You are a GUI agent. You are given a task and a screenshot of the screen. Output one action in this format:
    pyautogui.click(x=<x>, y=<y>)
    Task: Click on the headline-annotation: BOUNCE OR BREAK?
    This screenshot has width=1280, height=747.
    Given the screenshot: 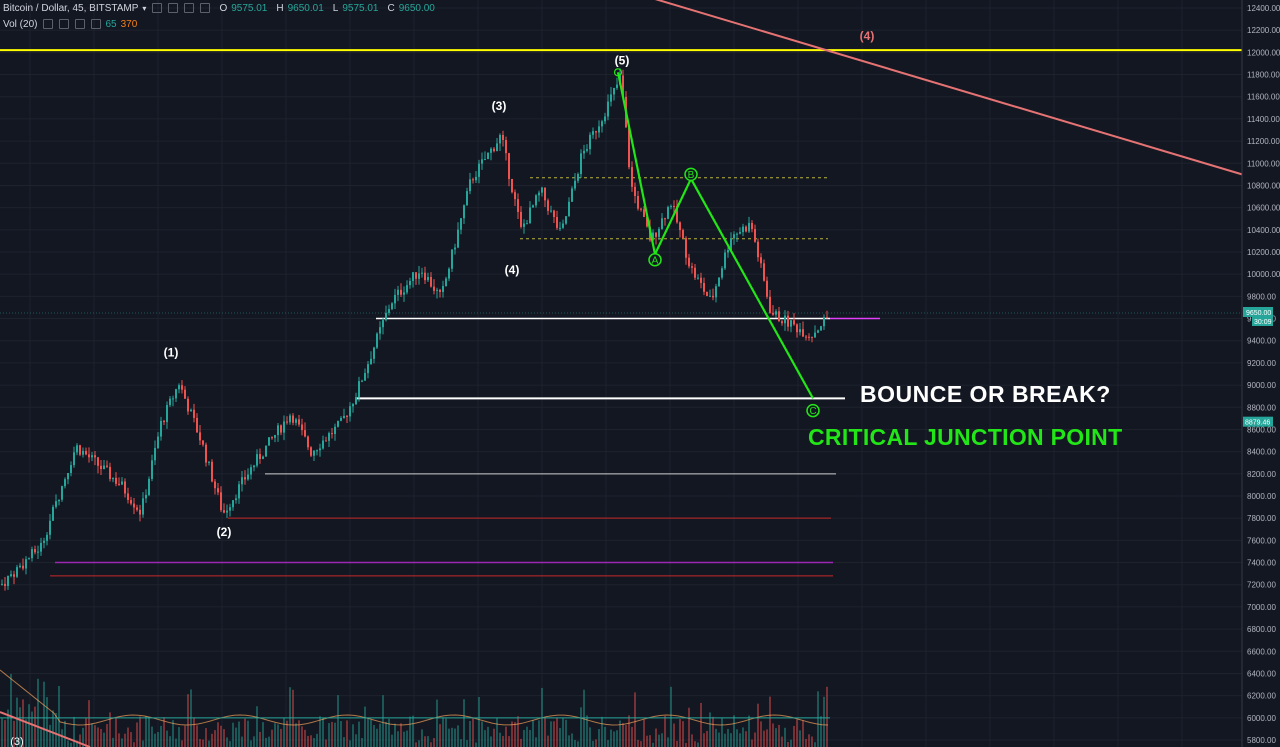 What is the action you would take?
    pyautogui.click(x=985, y=394)
    